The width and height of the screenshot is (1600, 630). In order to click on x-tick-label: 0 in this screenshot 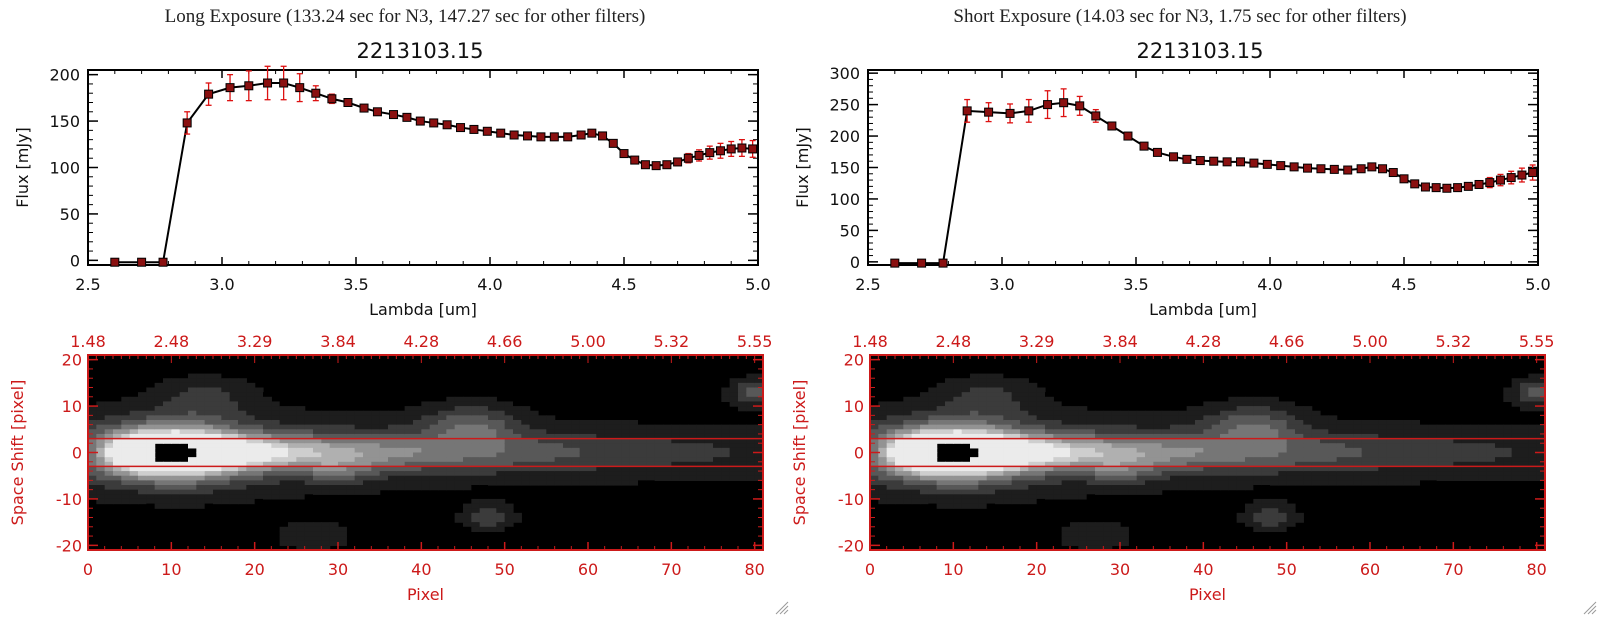, I will do `click(88, 569)`.